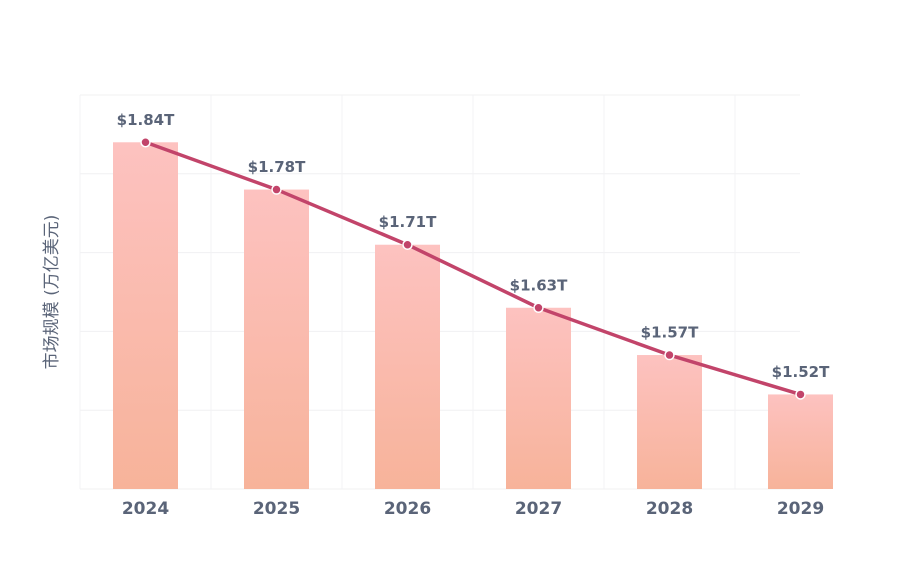 This screenshot has width=917, height=586. What do you see at coordinates (52, 292) in the screenshot?
I see `y-axis-label: 市场规模 (万亿美元)` at bounding box center [52, 292].